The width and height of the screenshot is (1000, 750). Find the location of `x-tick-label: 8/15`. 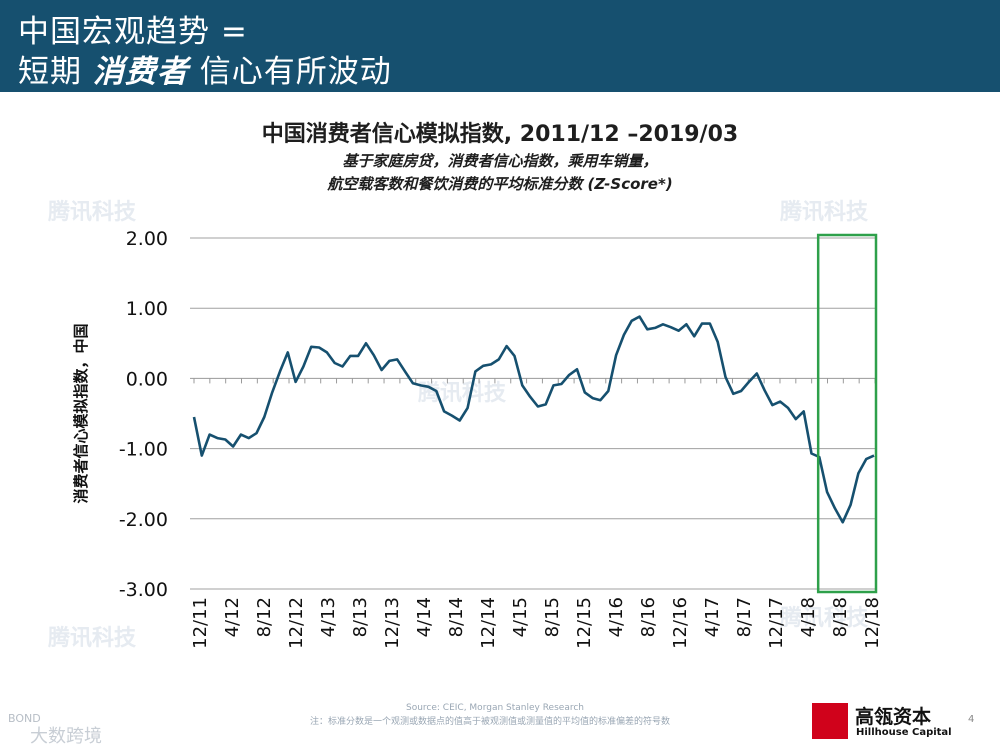

x-tick-label: 8/15 is located at coordinates (552, 617).